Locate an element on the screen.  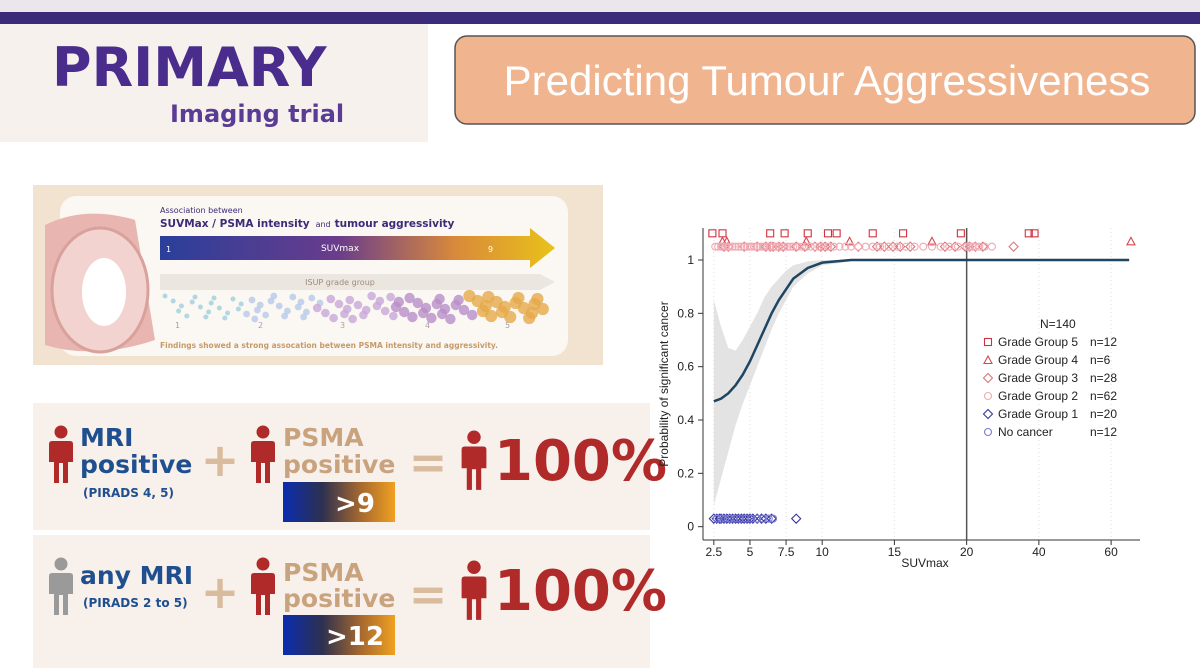
legend-note: n=12 is located at coordinates (1103, 432).